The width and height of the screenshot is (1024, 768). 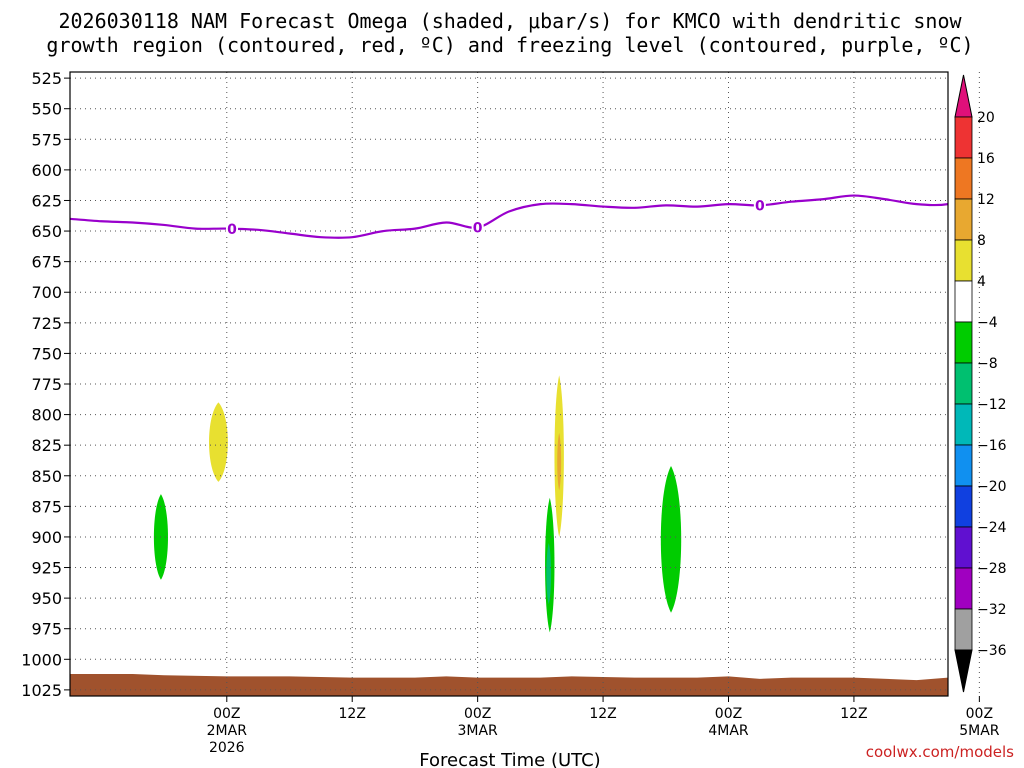 I want to click on y-tick-label-0: 525, so click(x=46, y=78).